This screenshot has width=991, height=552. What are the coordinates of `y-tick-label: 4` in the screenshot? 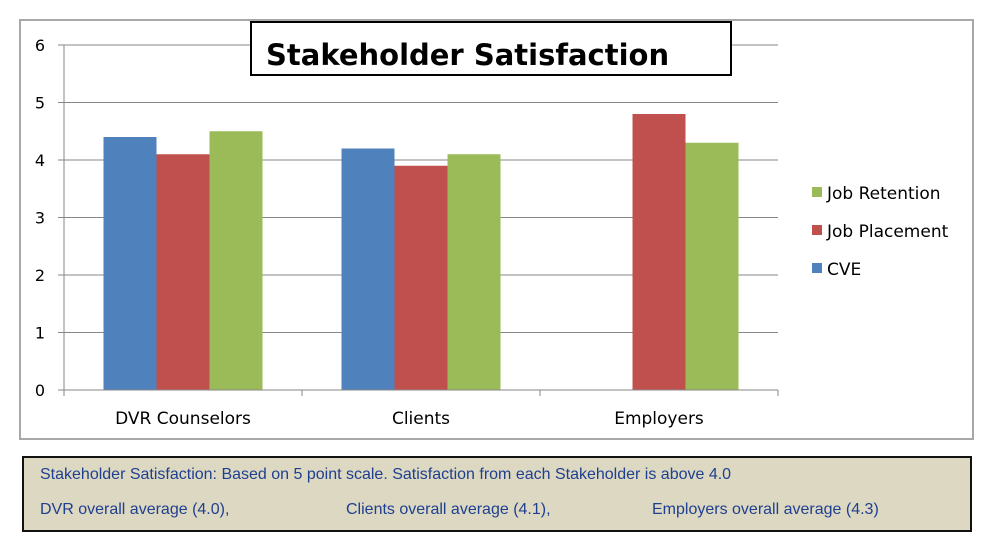 It's located at (40, 160).